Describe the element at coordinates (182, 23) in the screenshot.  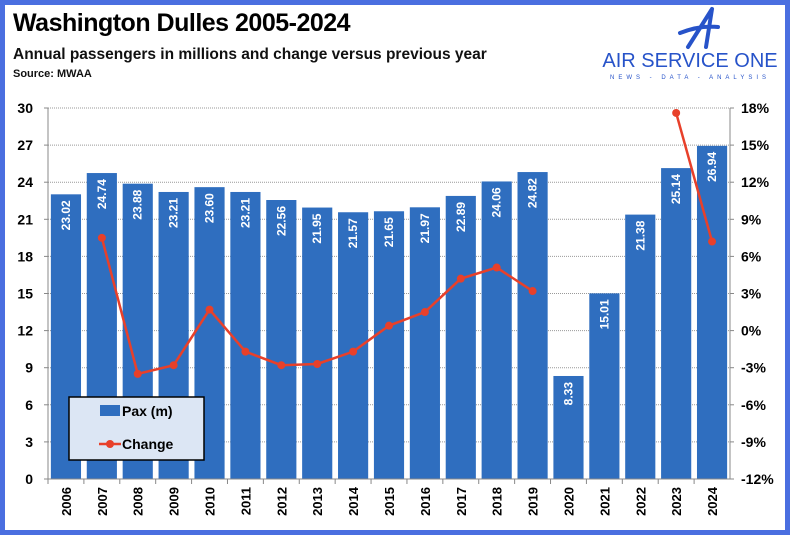
I see `chart-title: Washington Dulles 2005-2024` at that location.